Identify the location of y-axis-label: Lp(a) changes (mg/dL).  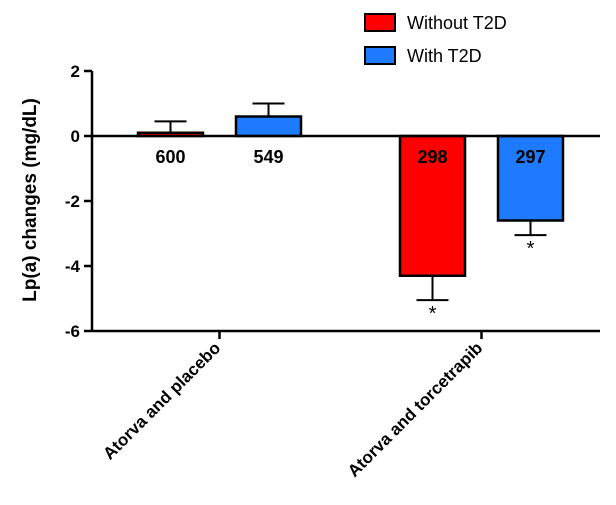
(30, 200).